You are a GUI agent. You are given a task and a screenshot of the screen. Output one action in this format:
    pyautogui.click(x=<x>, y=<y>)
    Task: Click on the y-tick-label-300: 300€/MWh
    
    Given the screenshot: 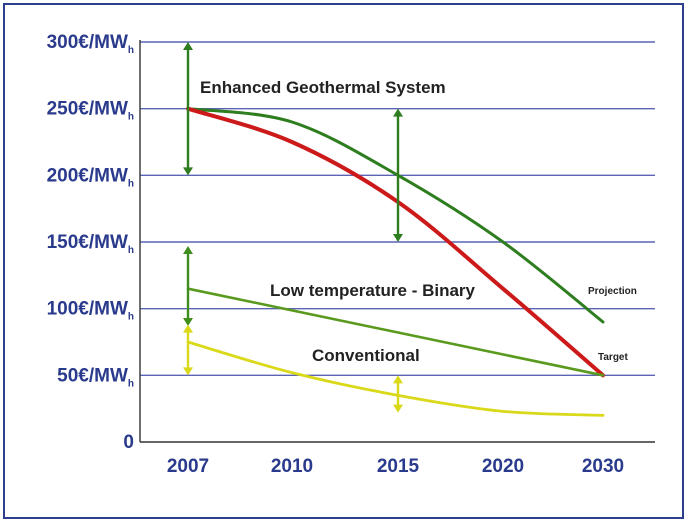 What is the action you would take?
    pyautogui.click(x=90, y=44)
    